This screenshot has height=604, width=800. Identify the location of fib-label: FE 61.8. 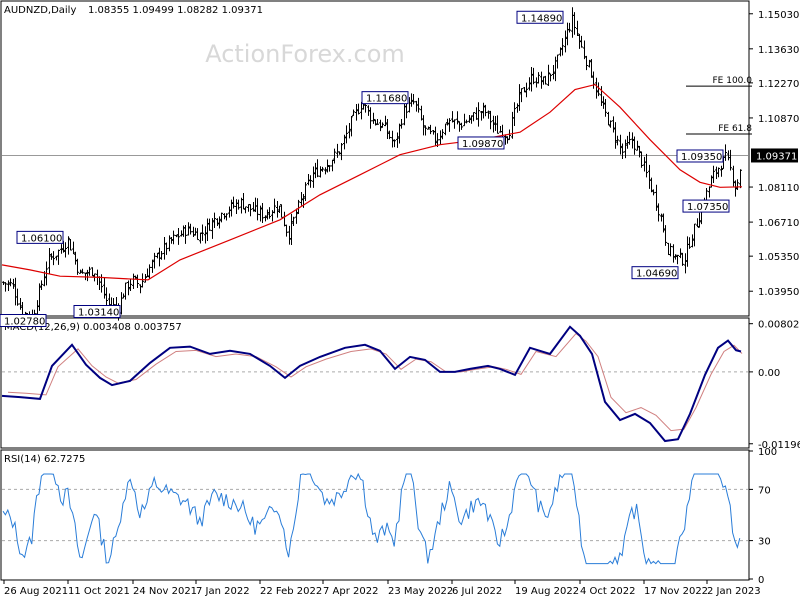
(735, 129).